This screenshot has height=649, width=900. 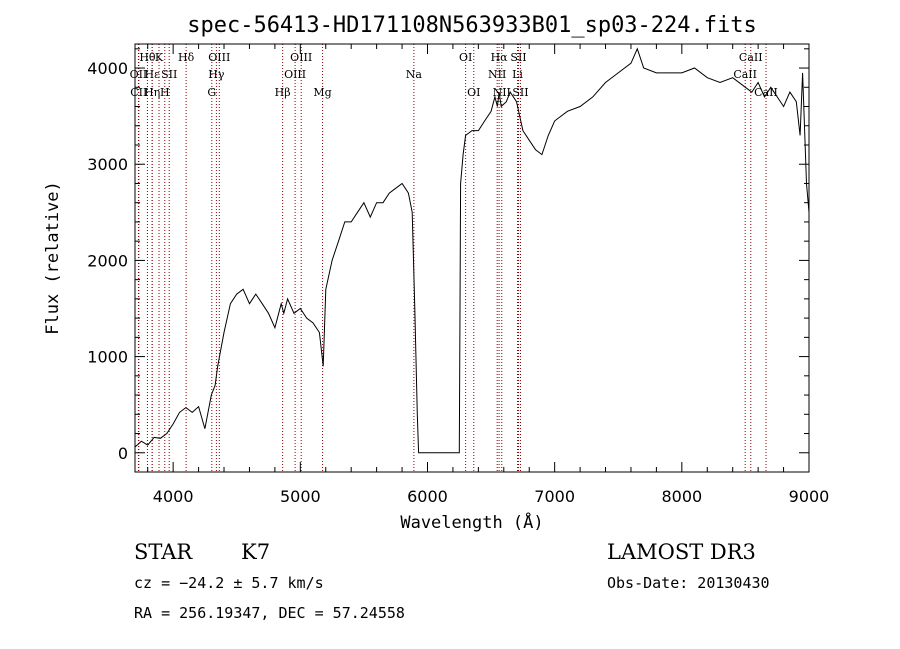 What do you see at coordinates (414, 74) in the screenshot?
I see `line-marker-label: Na` at bounding box center [414, 74].